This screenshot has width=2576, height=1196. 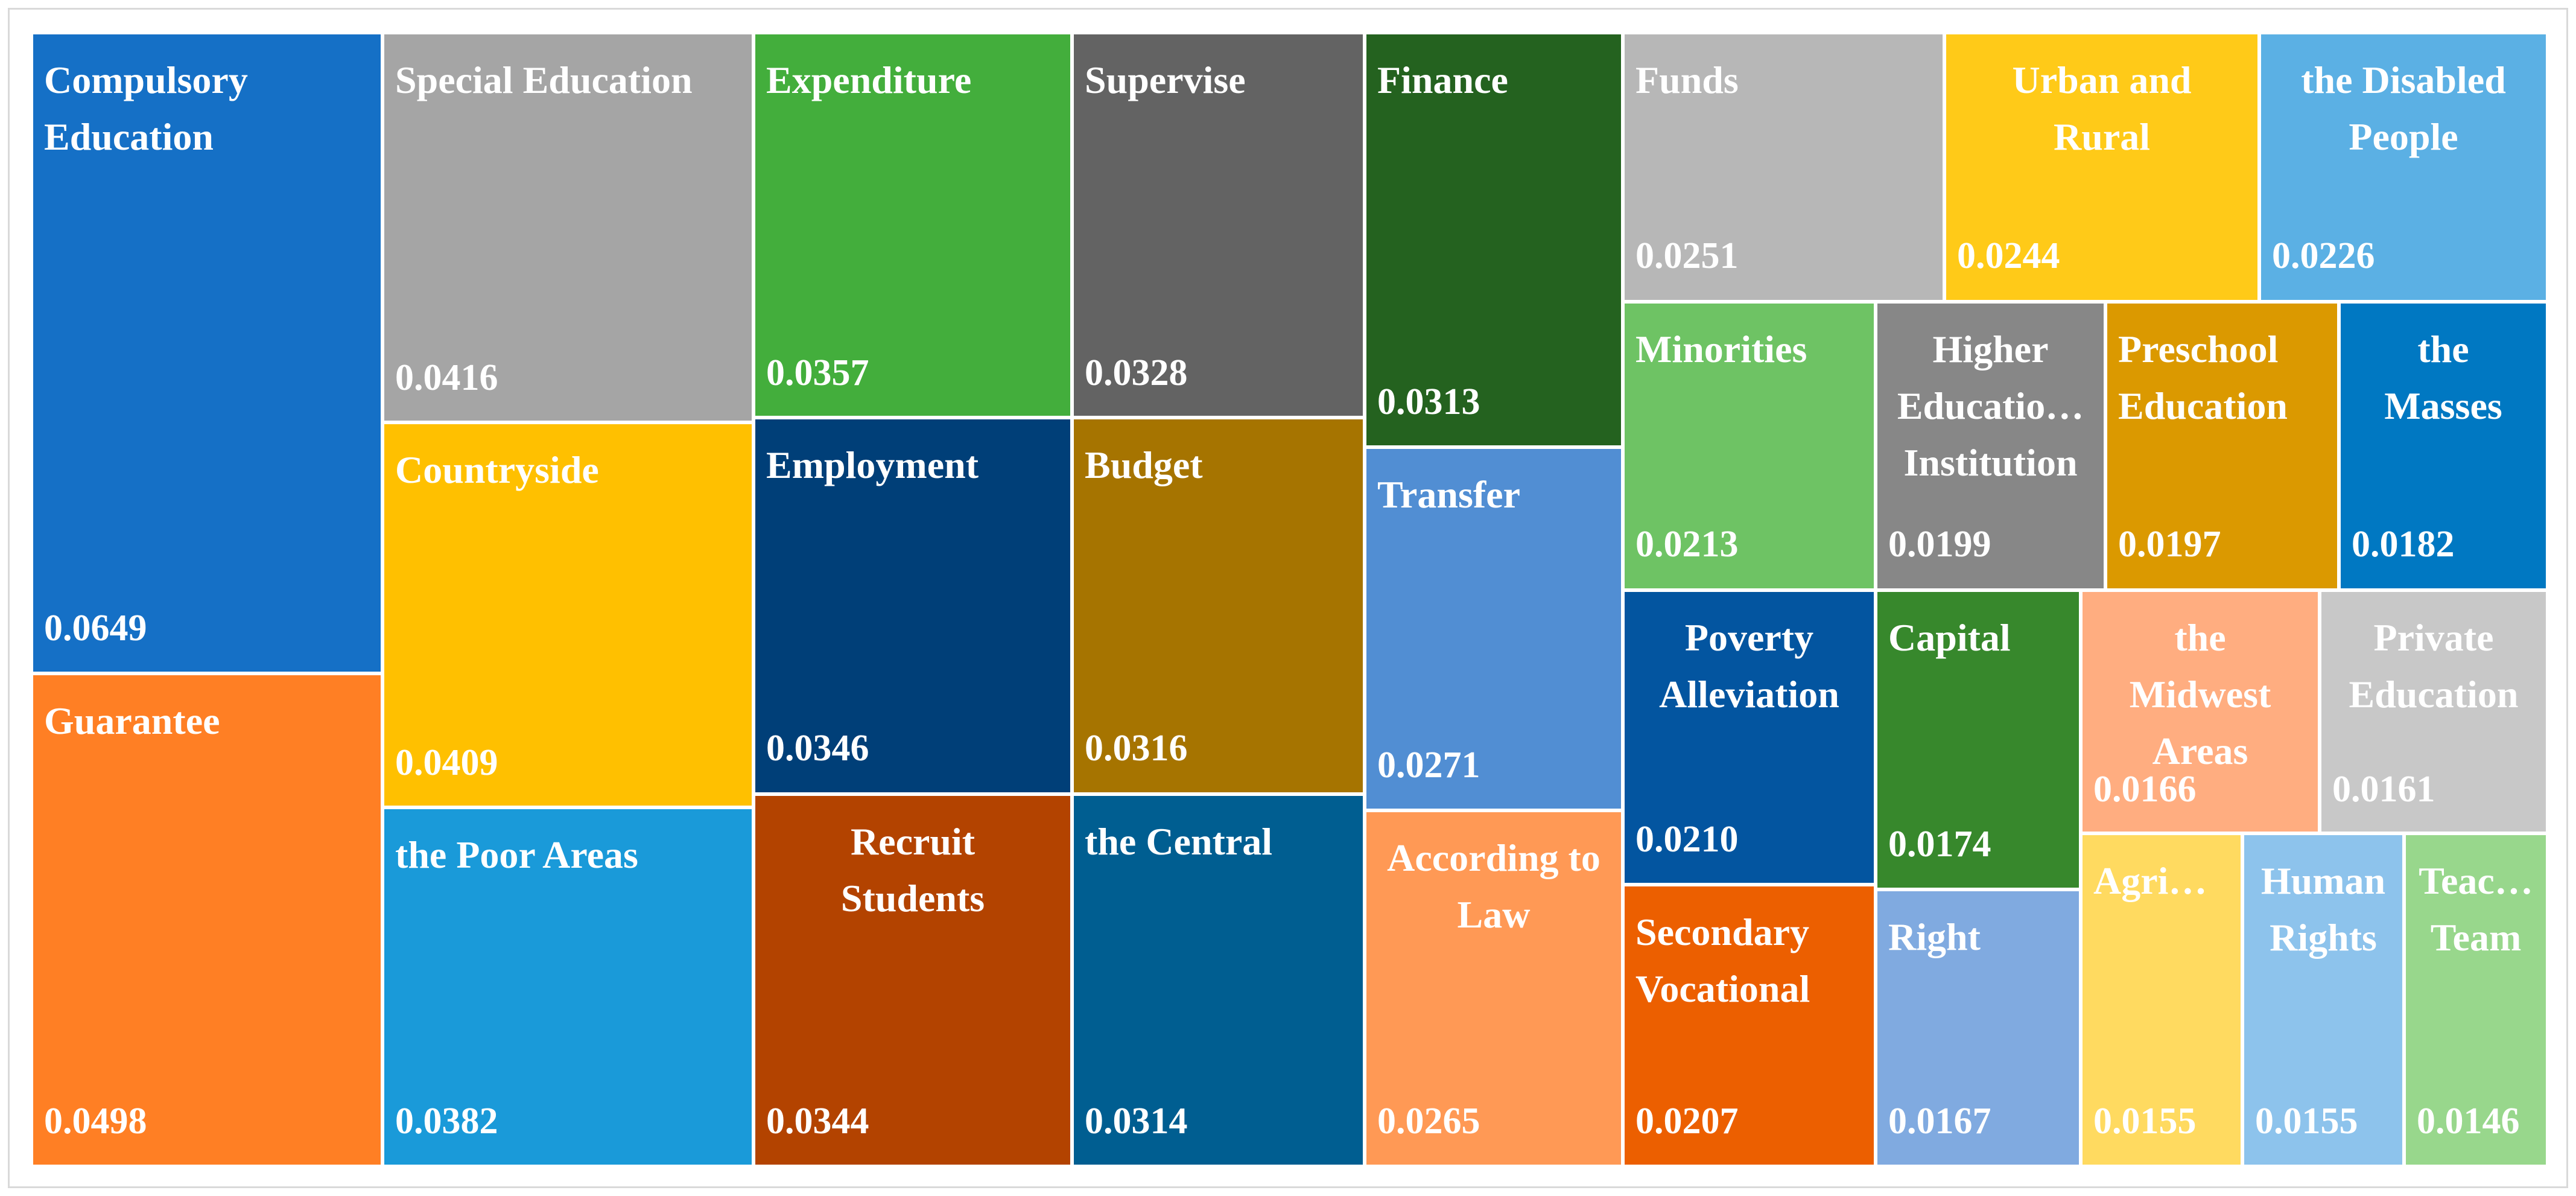 What do you see at coordinates (2468, 1121) in the screenshot?
I see `treemap-value: 0.0146` at bounding box center [2468, 1121].